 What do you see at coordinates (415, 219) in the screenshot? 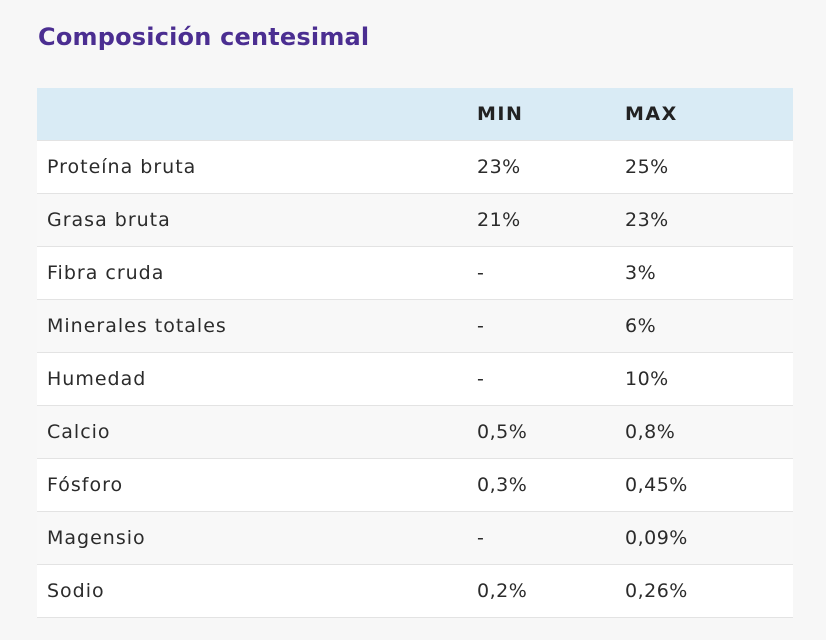
I see `table-row: Grasa bruta 21% 23%` at bounding box center [415, 219].